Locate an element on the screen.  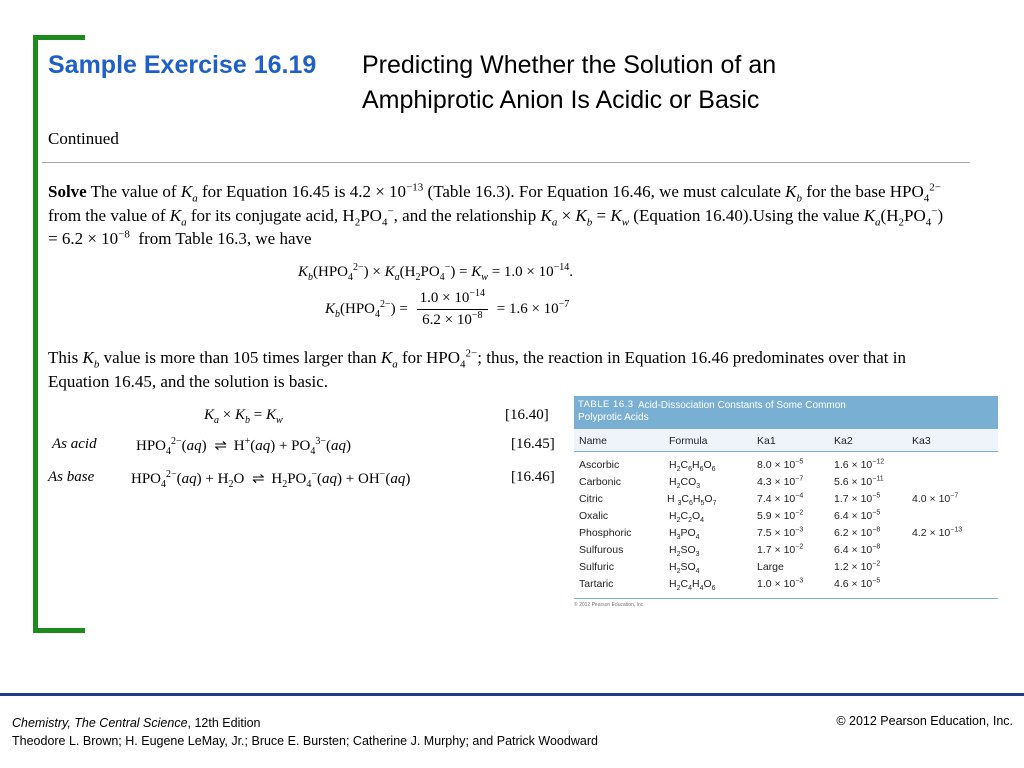
column-ka3: Ka3 is located at coordinates (921, 441).